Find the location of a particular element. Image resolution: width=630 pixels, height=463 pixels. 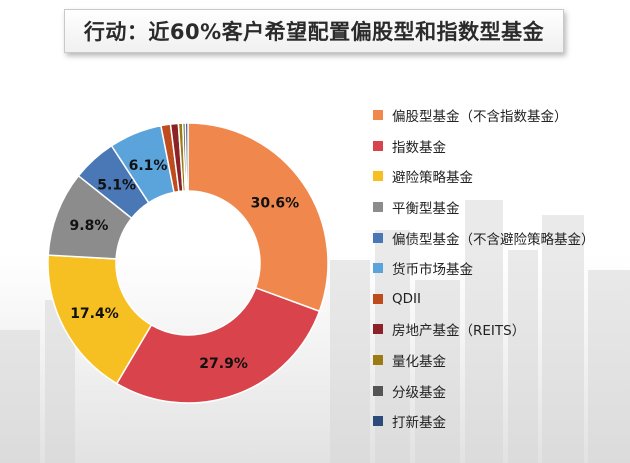

legend-label: 货币市场基金 is located at coordinates (432, 270).